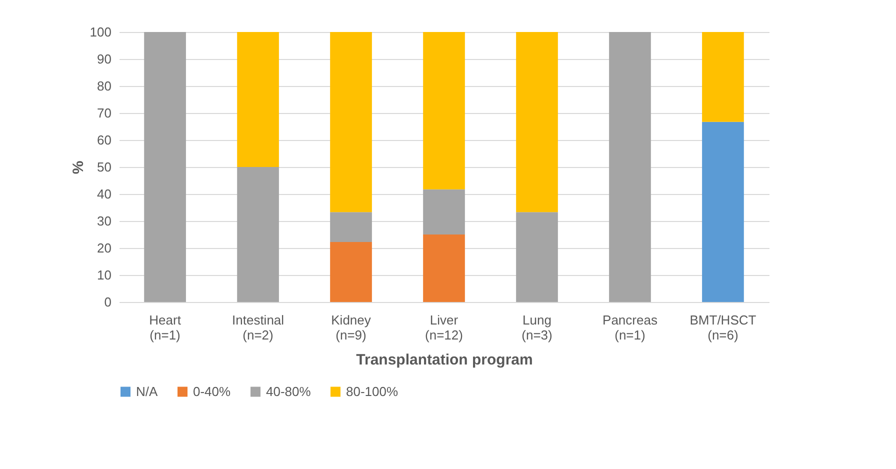  What do you see at coordinates (444, 360) in the screenshot?
I see `x-axis-title: Transplantation program` at bounding box center [444, 360].